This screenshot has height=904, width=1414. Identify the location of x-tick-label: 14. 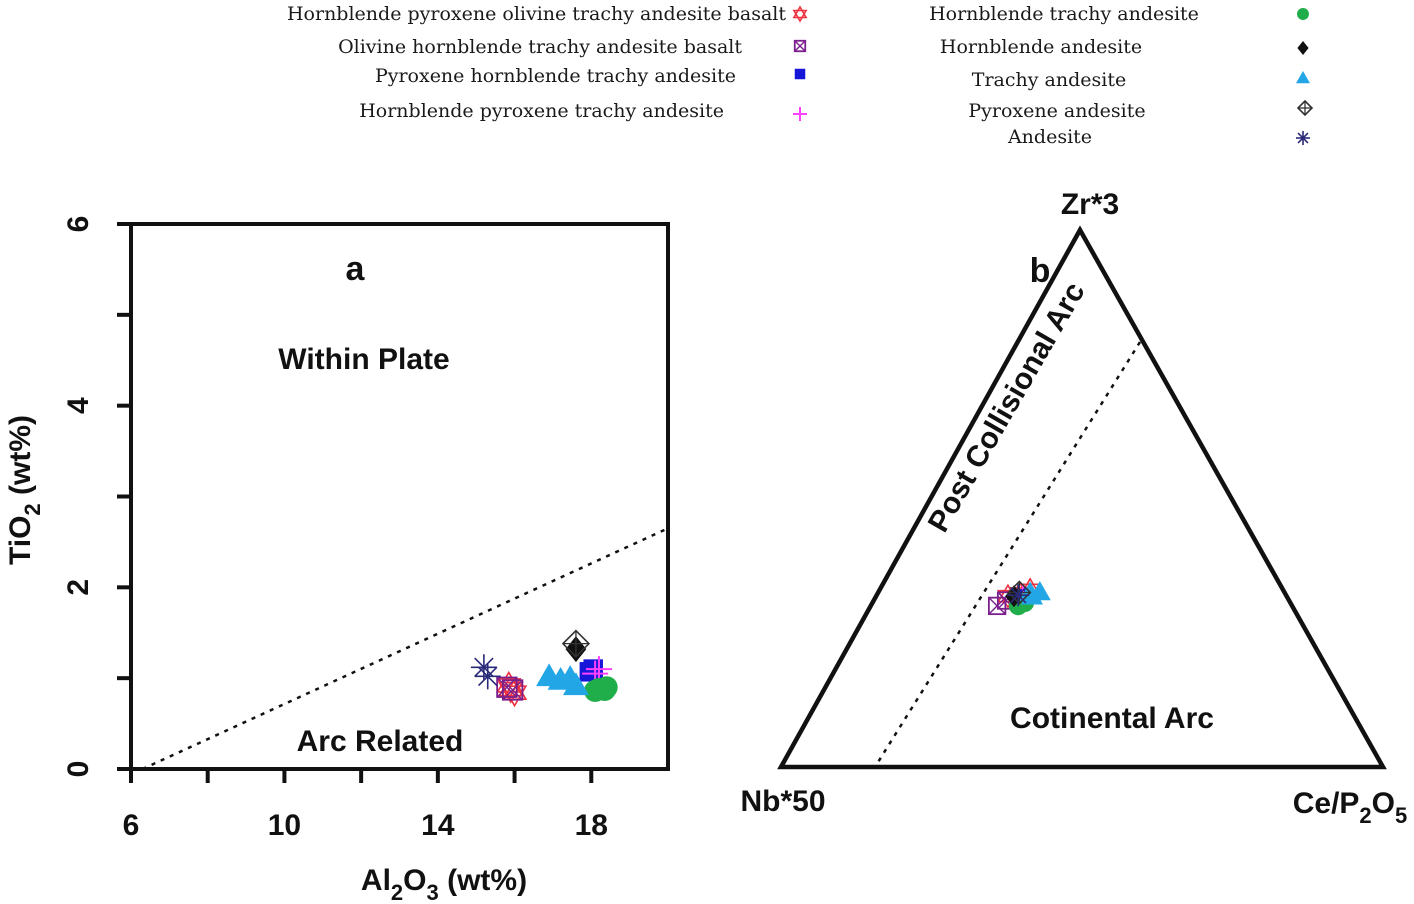
(438, 825).